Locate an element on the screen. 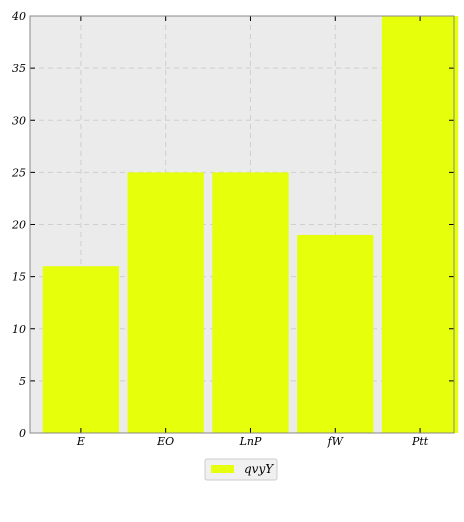 This screenshot has width=464, height=522. legend-swatch is located at coordinates (222, 469).